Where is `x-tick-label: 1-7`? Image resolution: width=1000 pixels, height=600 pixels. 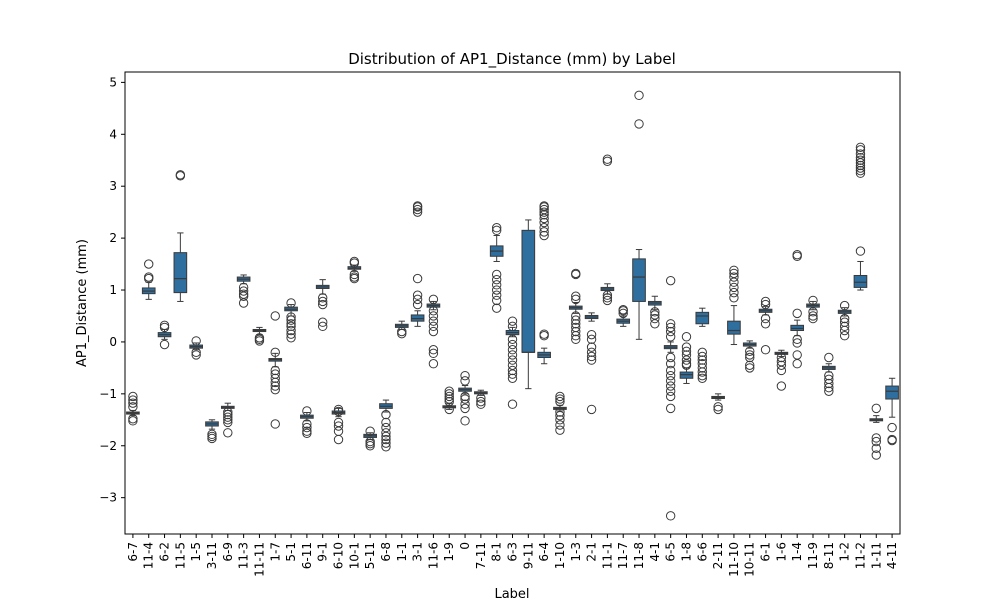
x-tick-label: 1-7 is located at coordinates (275, 552).